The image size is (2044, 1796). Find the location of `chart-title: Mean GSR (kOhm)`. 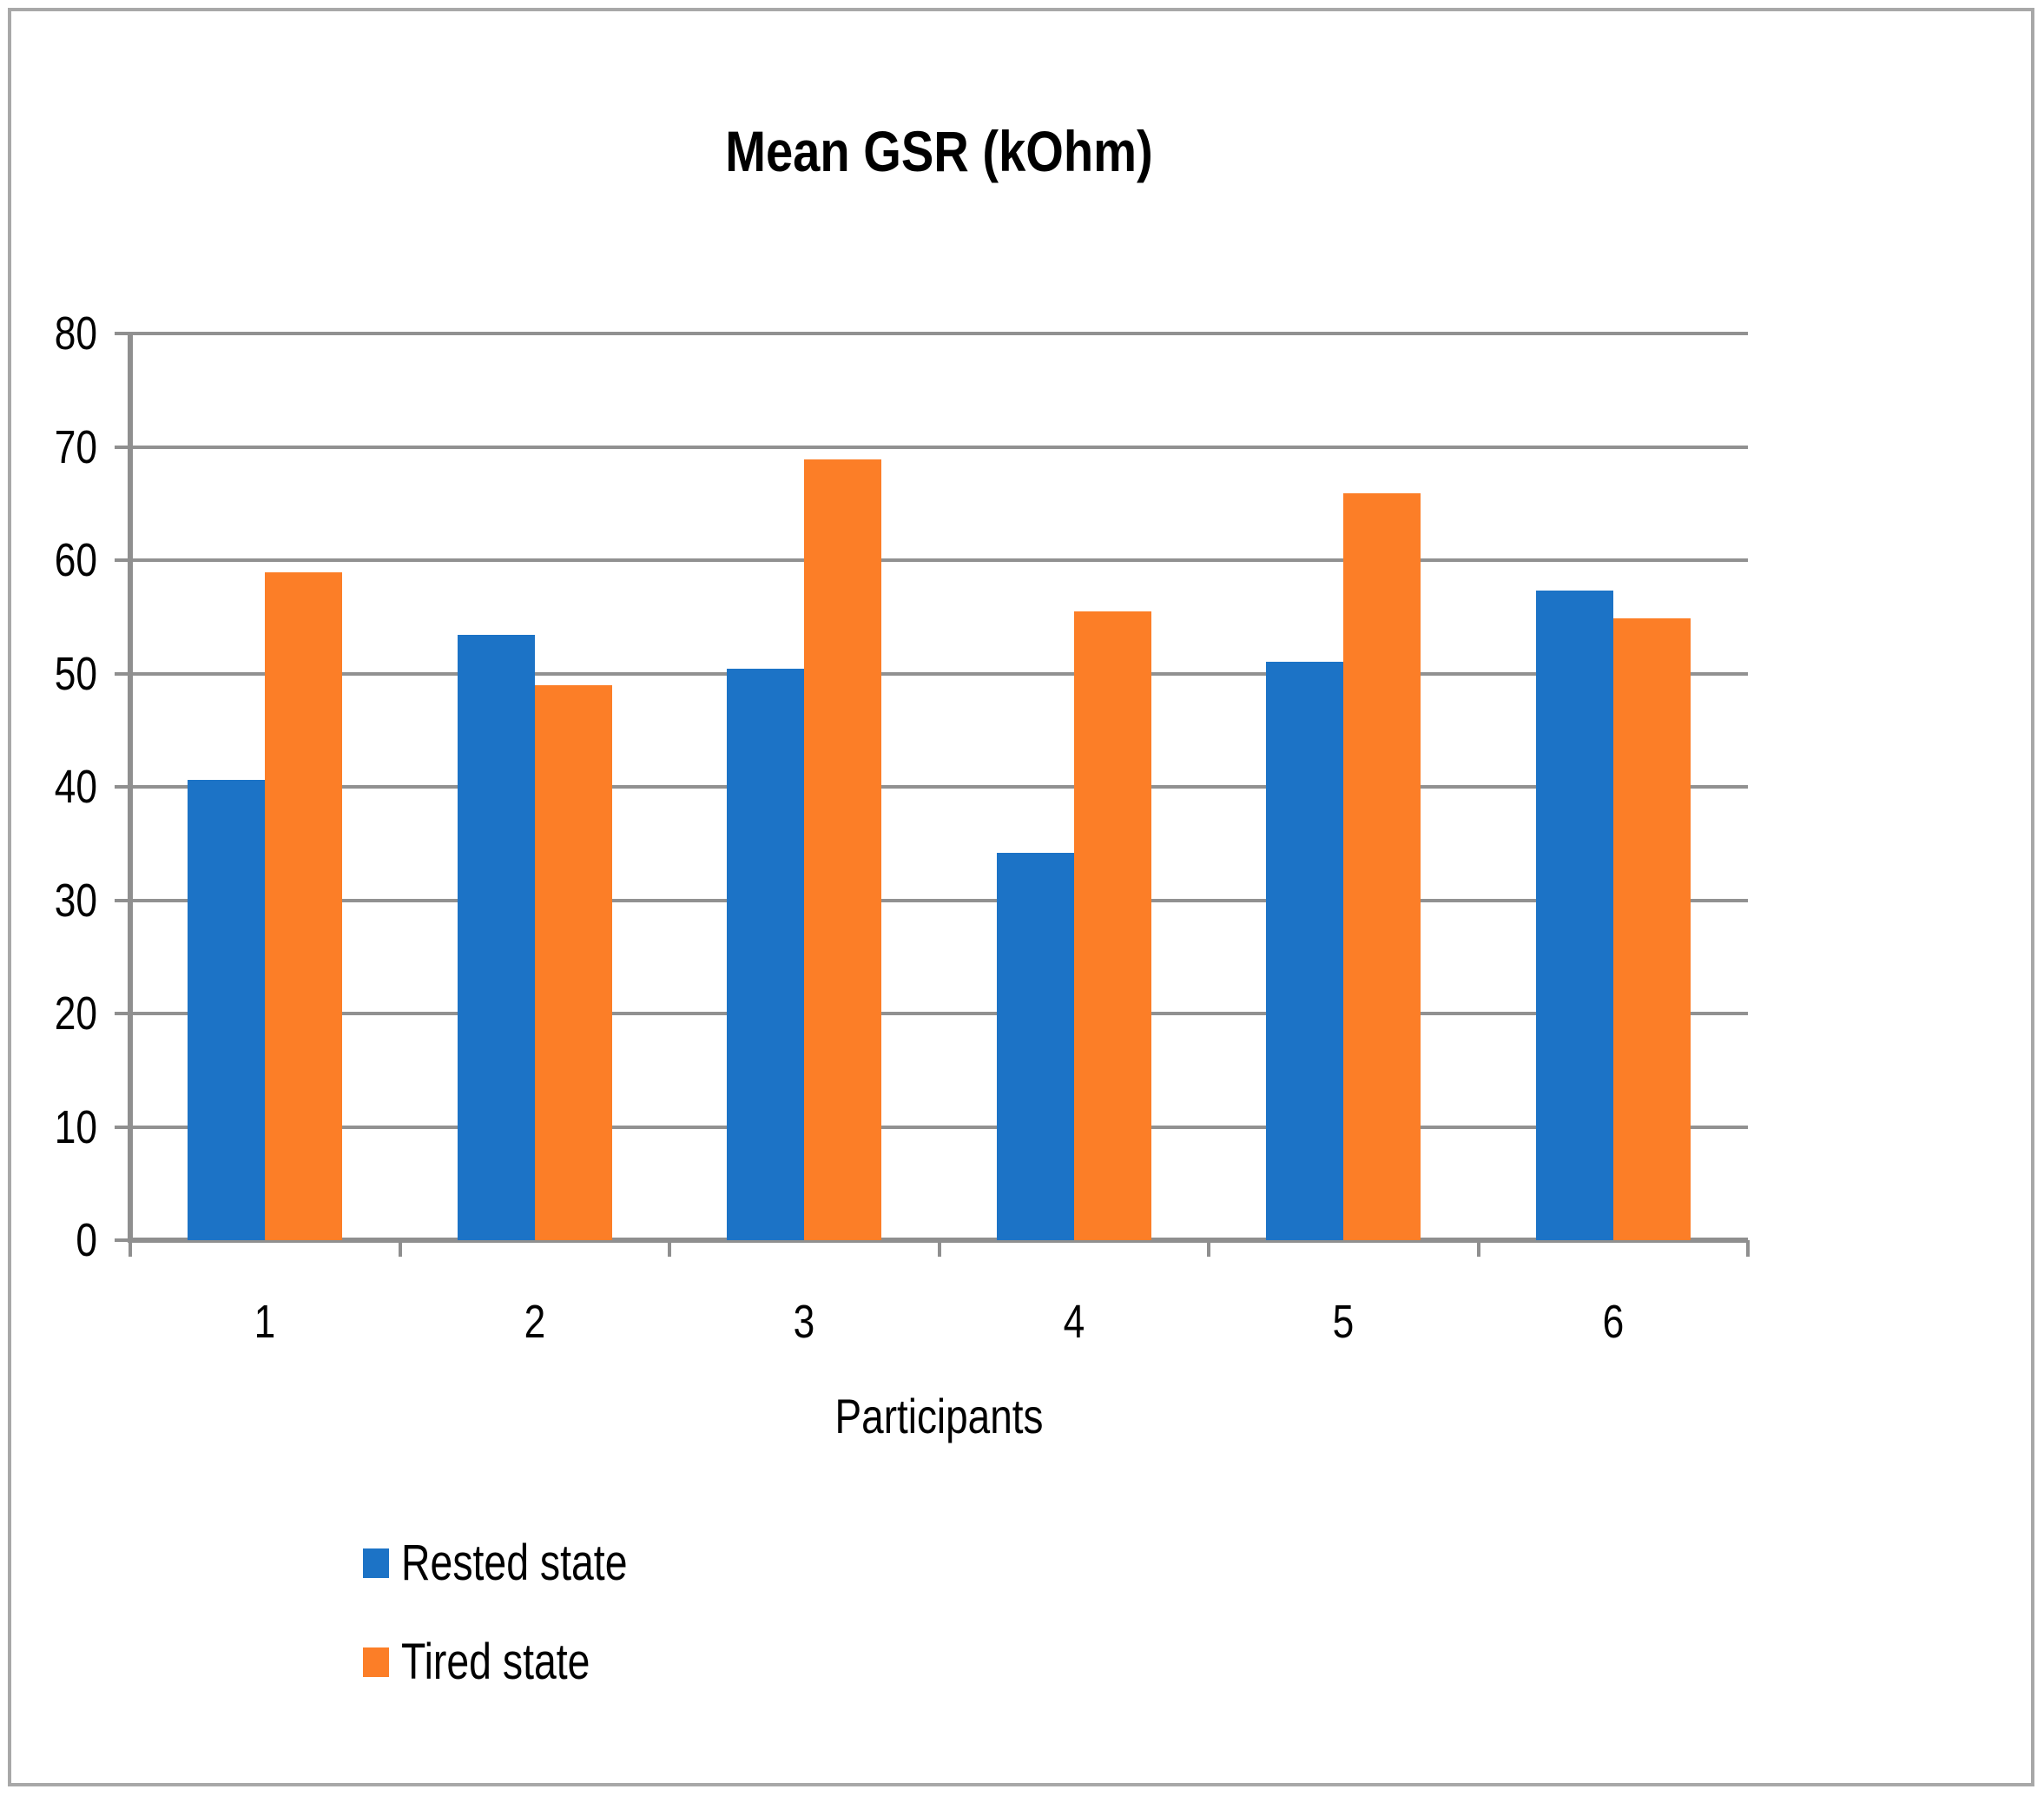

chart-title: Mean GSR (kOhm) is located at coordinates (939, 151).